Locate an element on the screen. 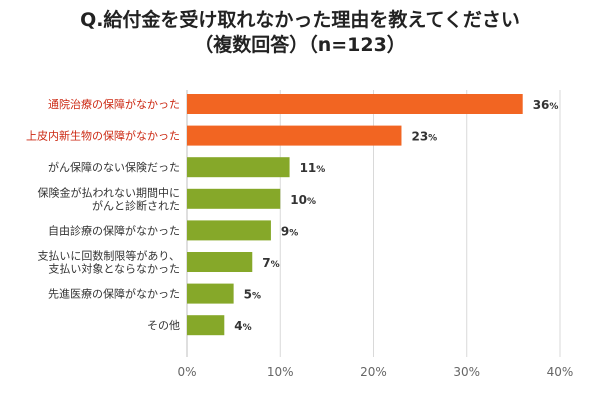  category-label: 上皮内新生物の保障がなかった is located at coordinates (103, 136).